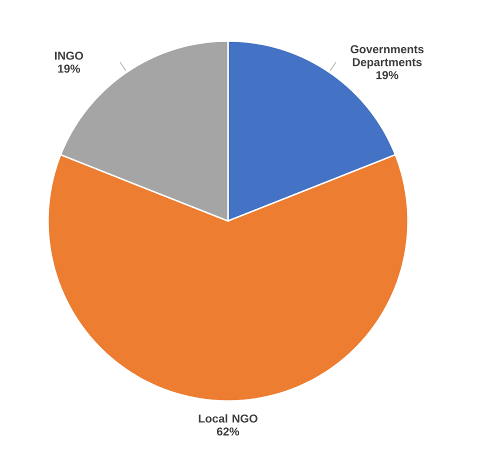 This screenshot has width=491, height=449. What do you see at coordinates (69, 56) in the screenshot?
I see `slice-label: INGO` at bounding box center [69, 56].